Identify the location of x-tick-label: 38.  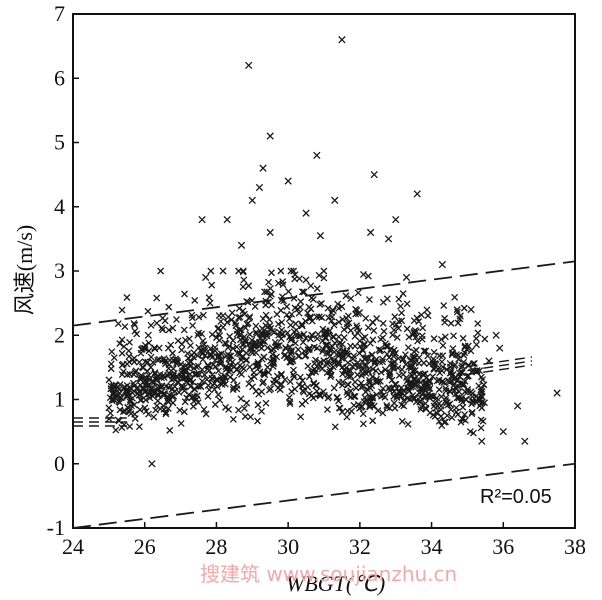
(575, 546).